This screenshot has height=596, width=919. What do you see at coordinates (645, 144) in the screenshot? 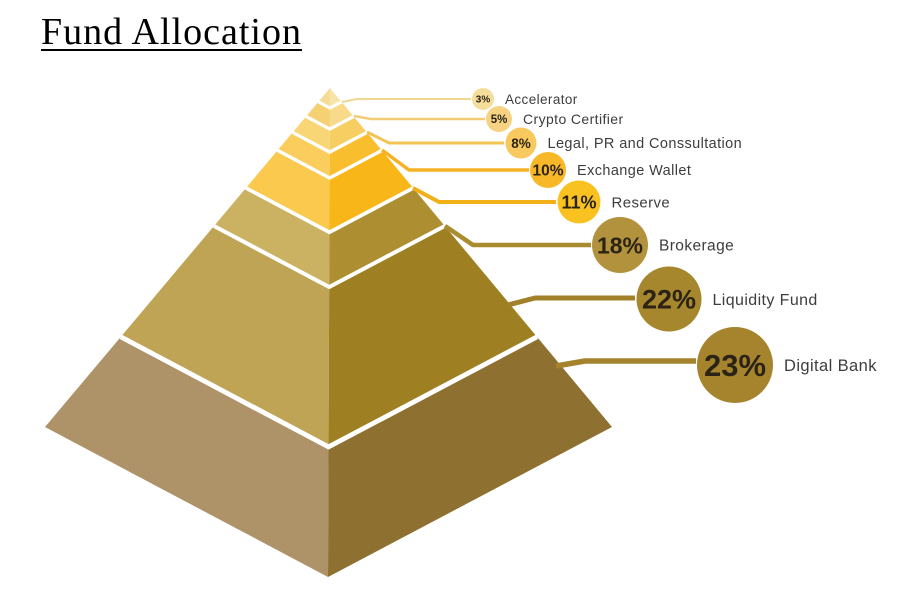
I see `segment-label-legal-pr-and-conssultation: Legal, PR and Conssultation` at bounding box center [645, 144].